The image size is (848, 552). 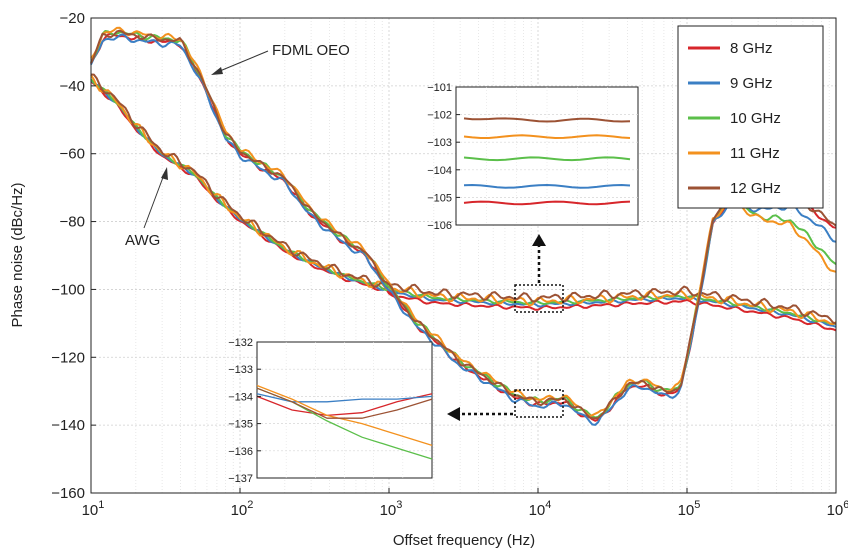 I want to click on y-tick-label: −140, so click(x=68, y=425).